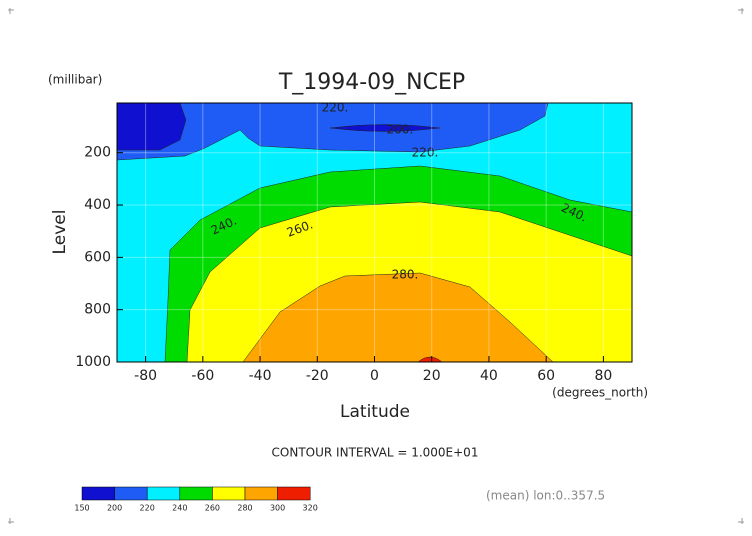 Image resolution: width=752 pixels, height=536 pixels. Describe the element at coordinates (97, 257) in the screenshot. I see `y-tick-label: 600` at that location.